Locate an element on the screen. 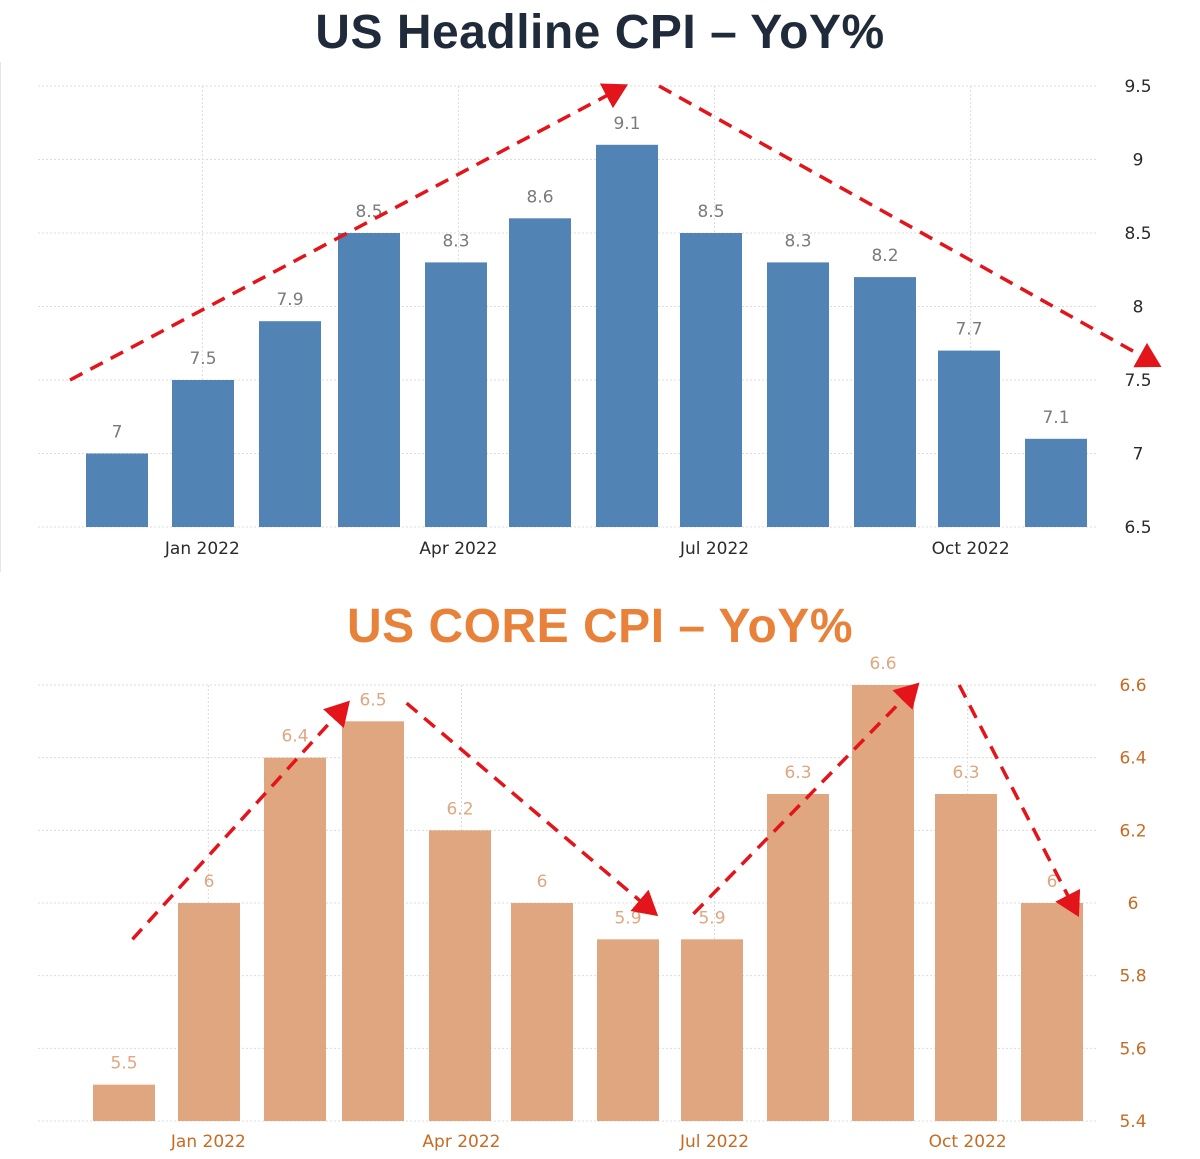 Image resolution: width=1200 pixels, height=1159 pixels. core-x-tick-label: Jan 2022 is located at coordinates (208, 1142).